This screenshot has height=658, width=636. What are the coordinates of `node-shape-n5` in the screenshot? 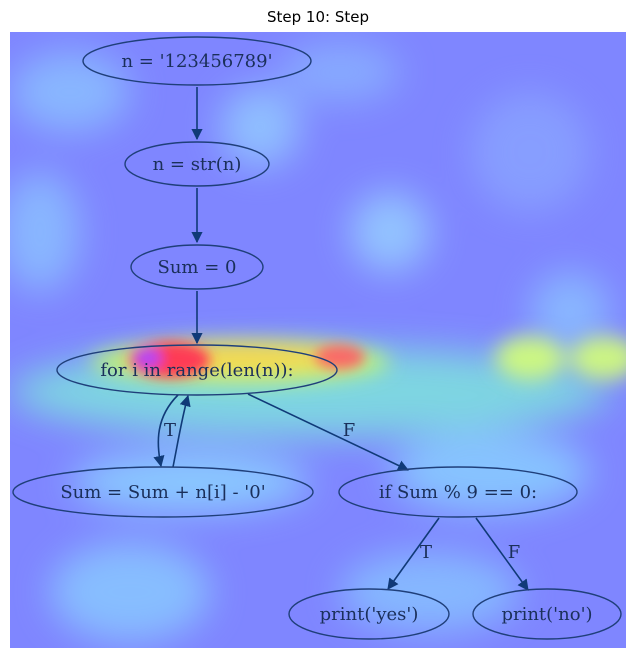 It's located at (163, 492).